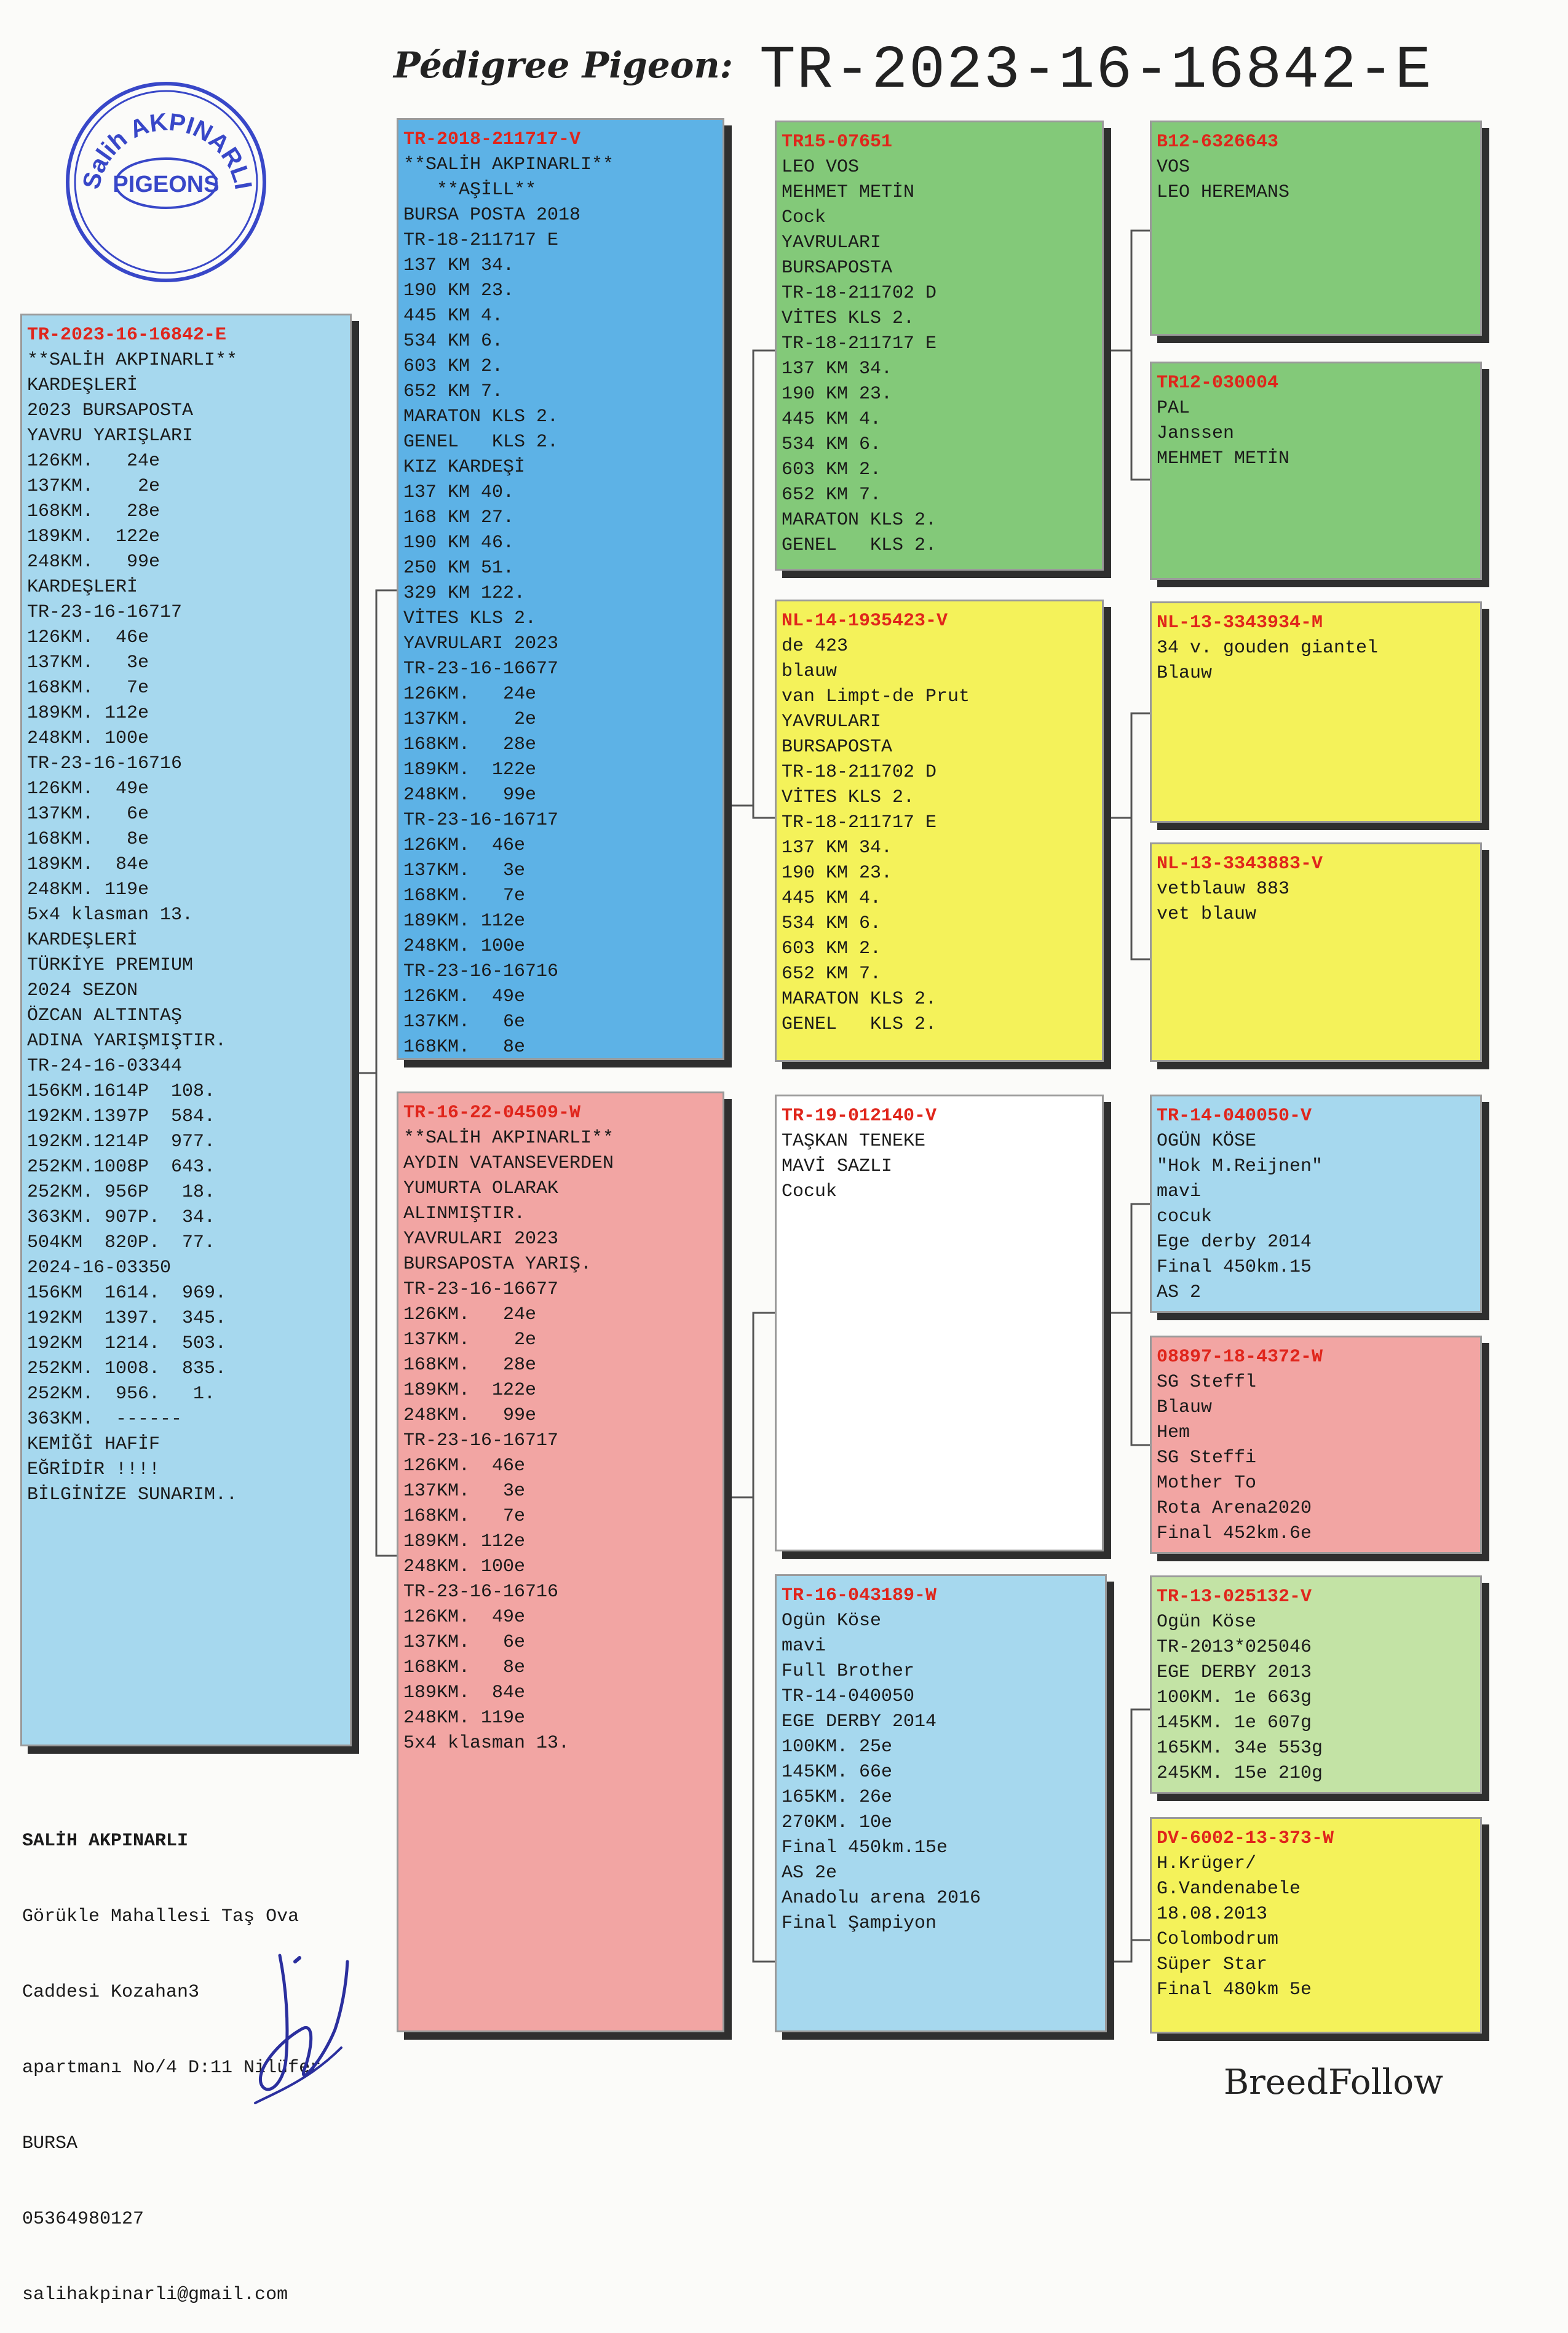  I want to click on subject-line: TR-23-16-16717, so click(105, 612).